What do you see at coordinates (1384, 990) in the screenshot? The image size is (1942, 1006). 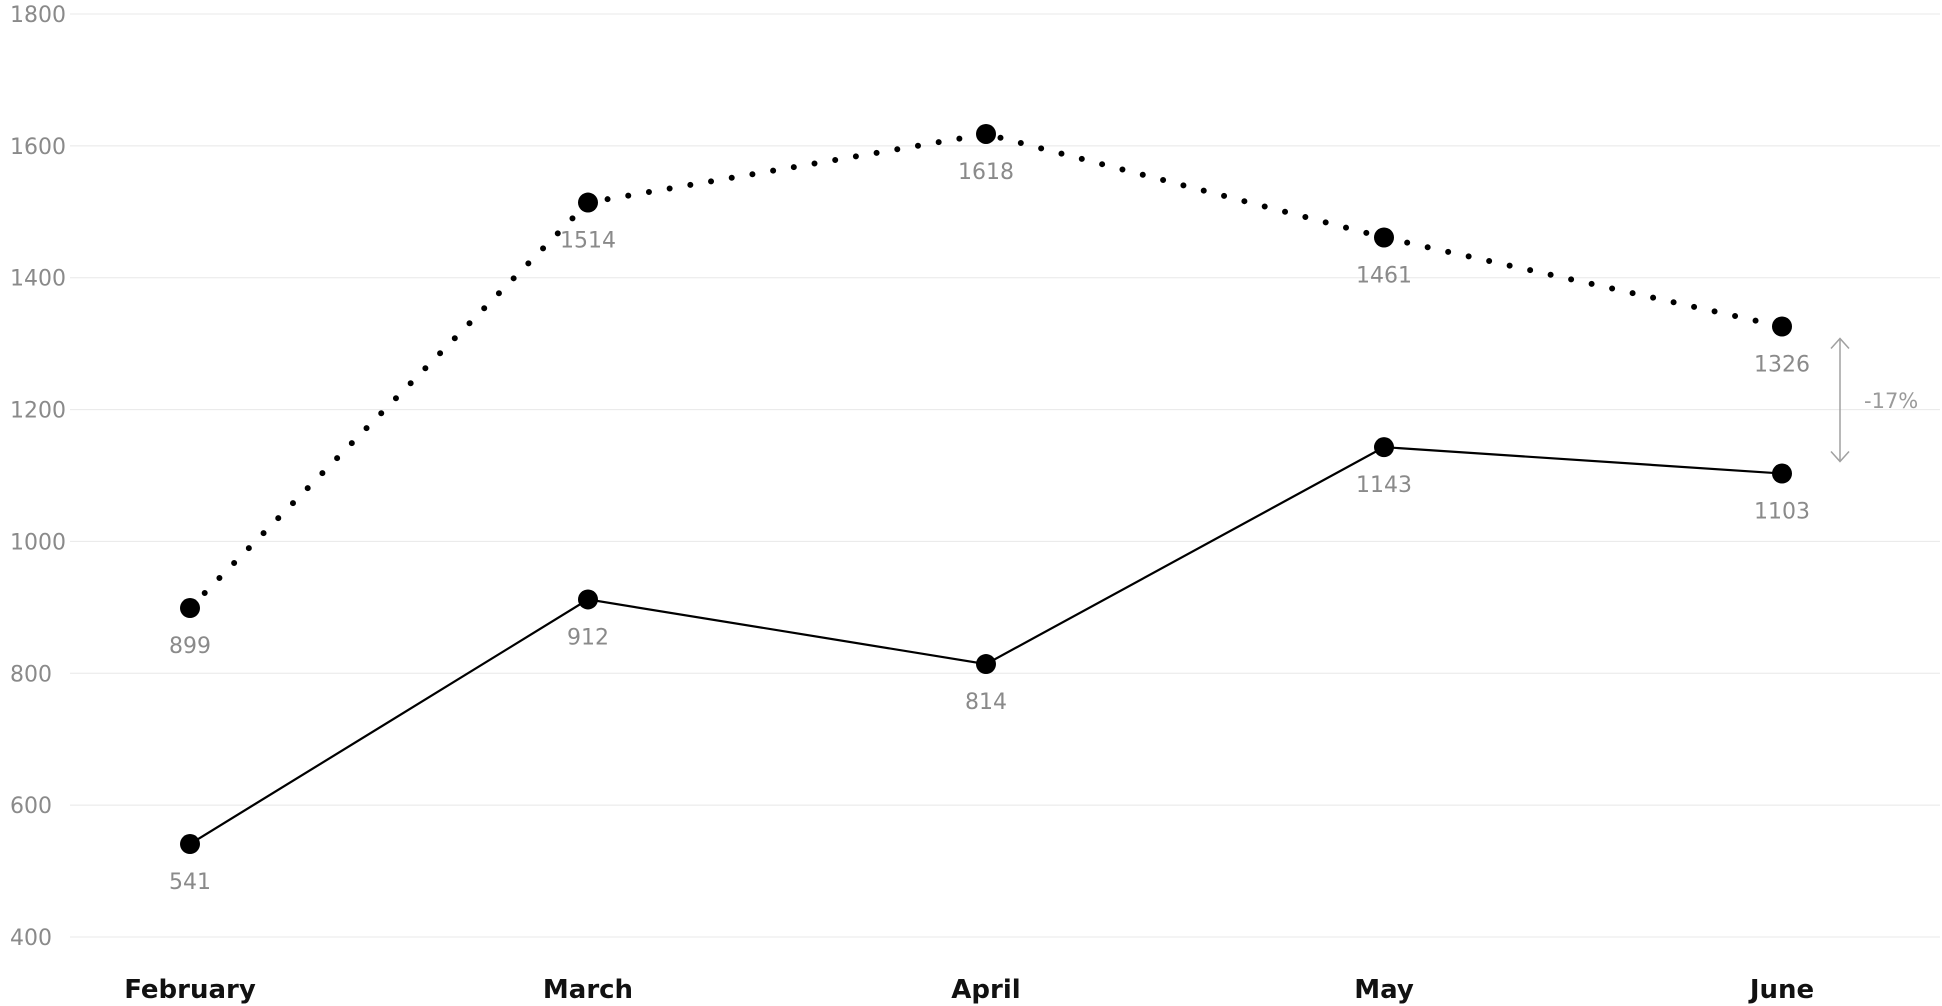 I see `x-tick-label: May` at bounding box center [1384, 990].